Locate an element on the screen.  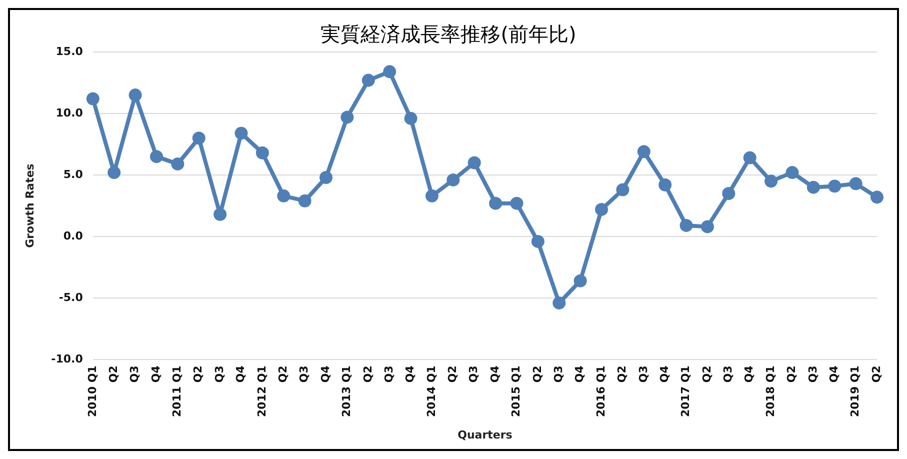
y-axis-title: Growth Rates is located at coordinates (29, 205).